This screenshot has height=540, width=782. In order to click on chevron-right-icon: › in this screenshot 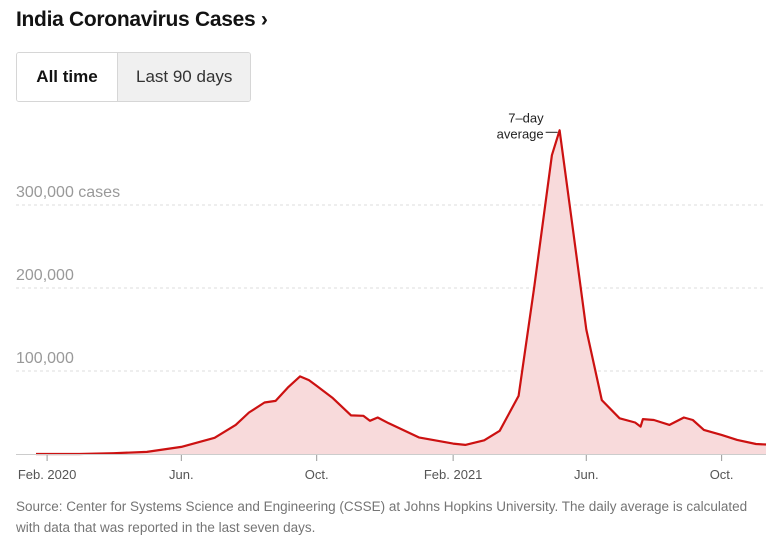, I will do `click(264, 19)`.